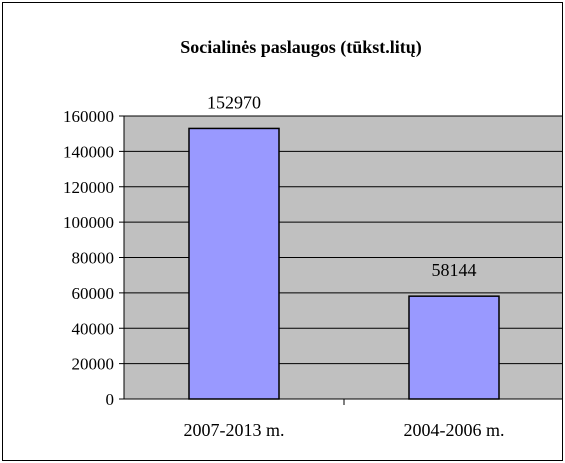 The image size is (565, 463). What do you see at coordinates (301, 47) in the screenshot?
I see `chart-title: Socialinės paslaugos (tūkst.litų)` at bounding box center [301, 47].